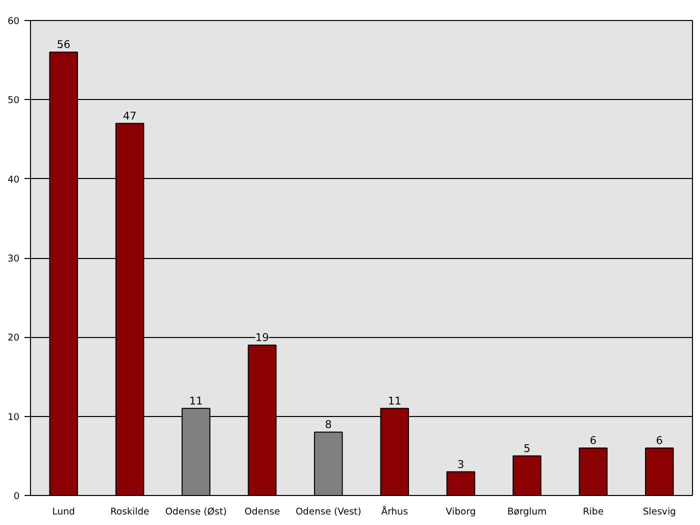 Image resolution: width=700 pixels, height=525 pixels. What do you see at coordinates (14, 21) in the screenshot?
I see `y-tick-label: 60` at bounding box center [14, 21].